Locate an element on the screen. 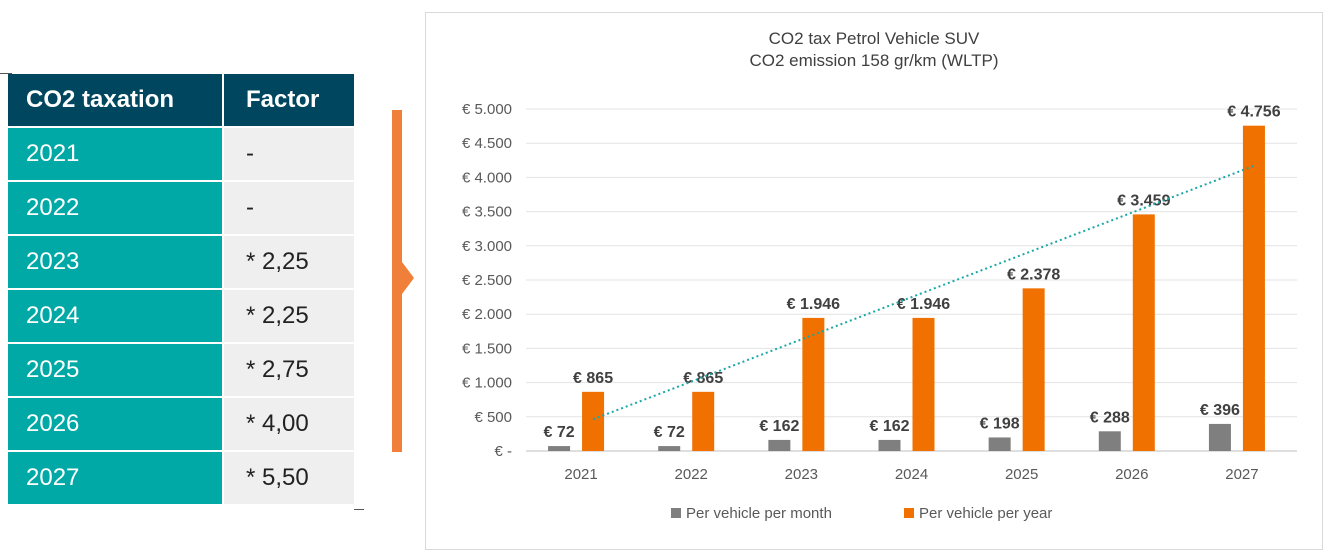 The width and height of the screenshot is (1342, 559). table-row: 2021 - is located at coordinates (181, 155).